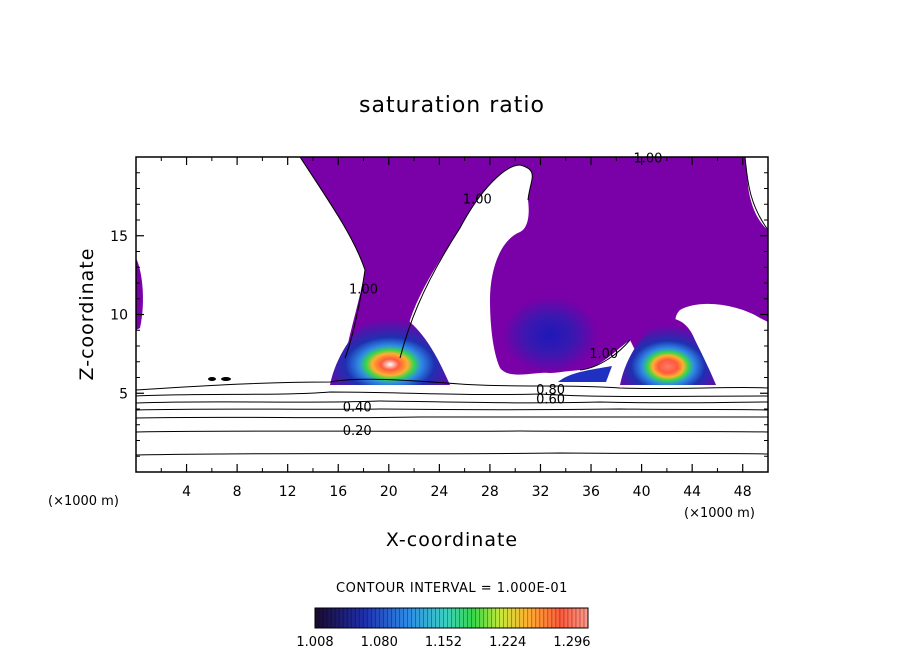  Describe the element at coordinates (550, 400) in the screenshot. I see `contour-label: 0.60` at that location.